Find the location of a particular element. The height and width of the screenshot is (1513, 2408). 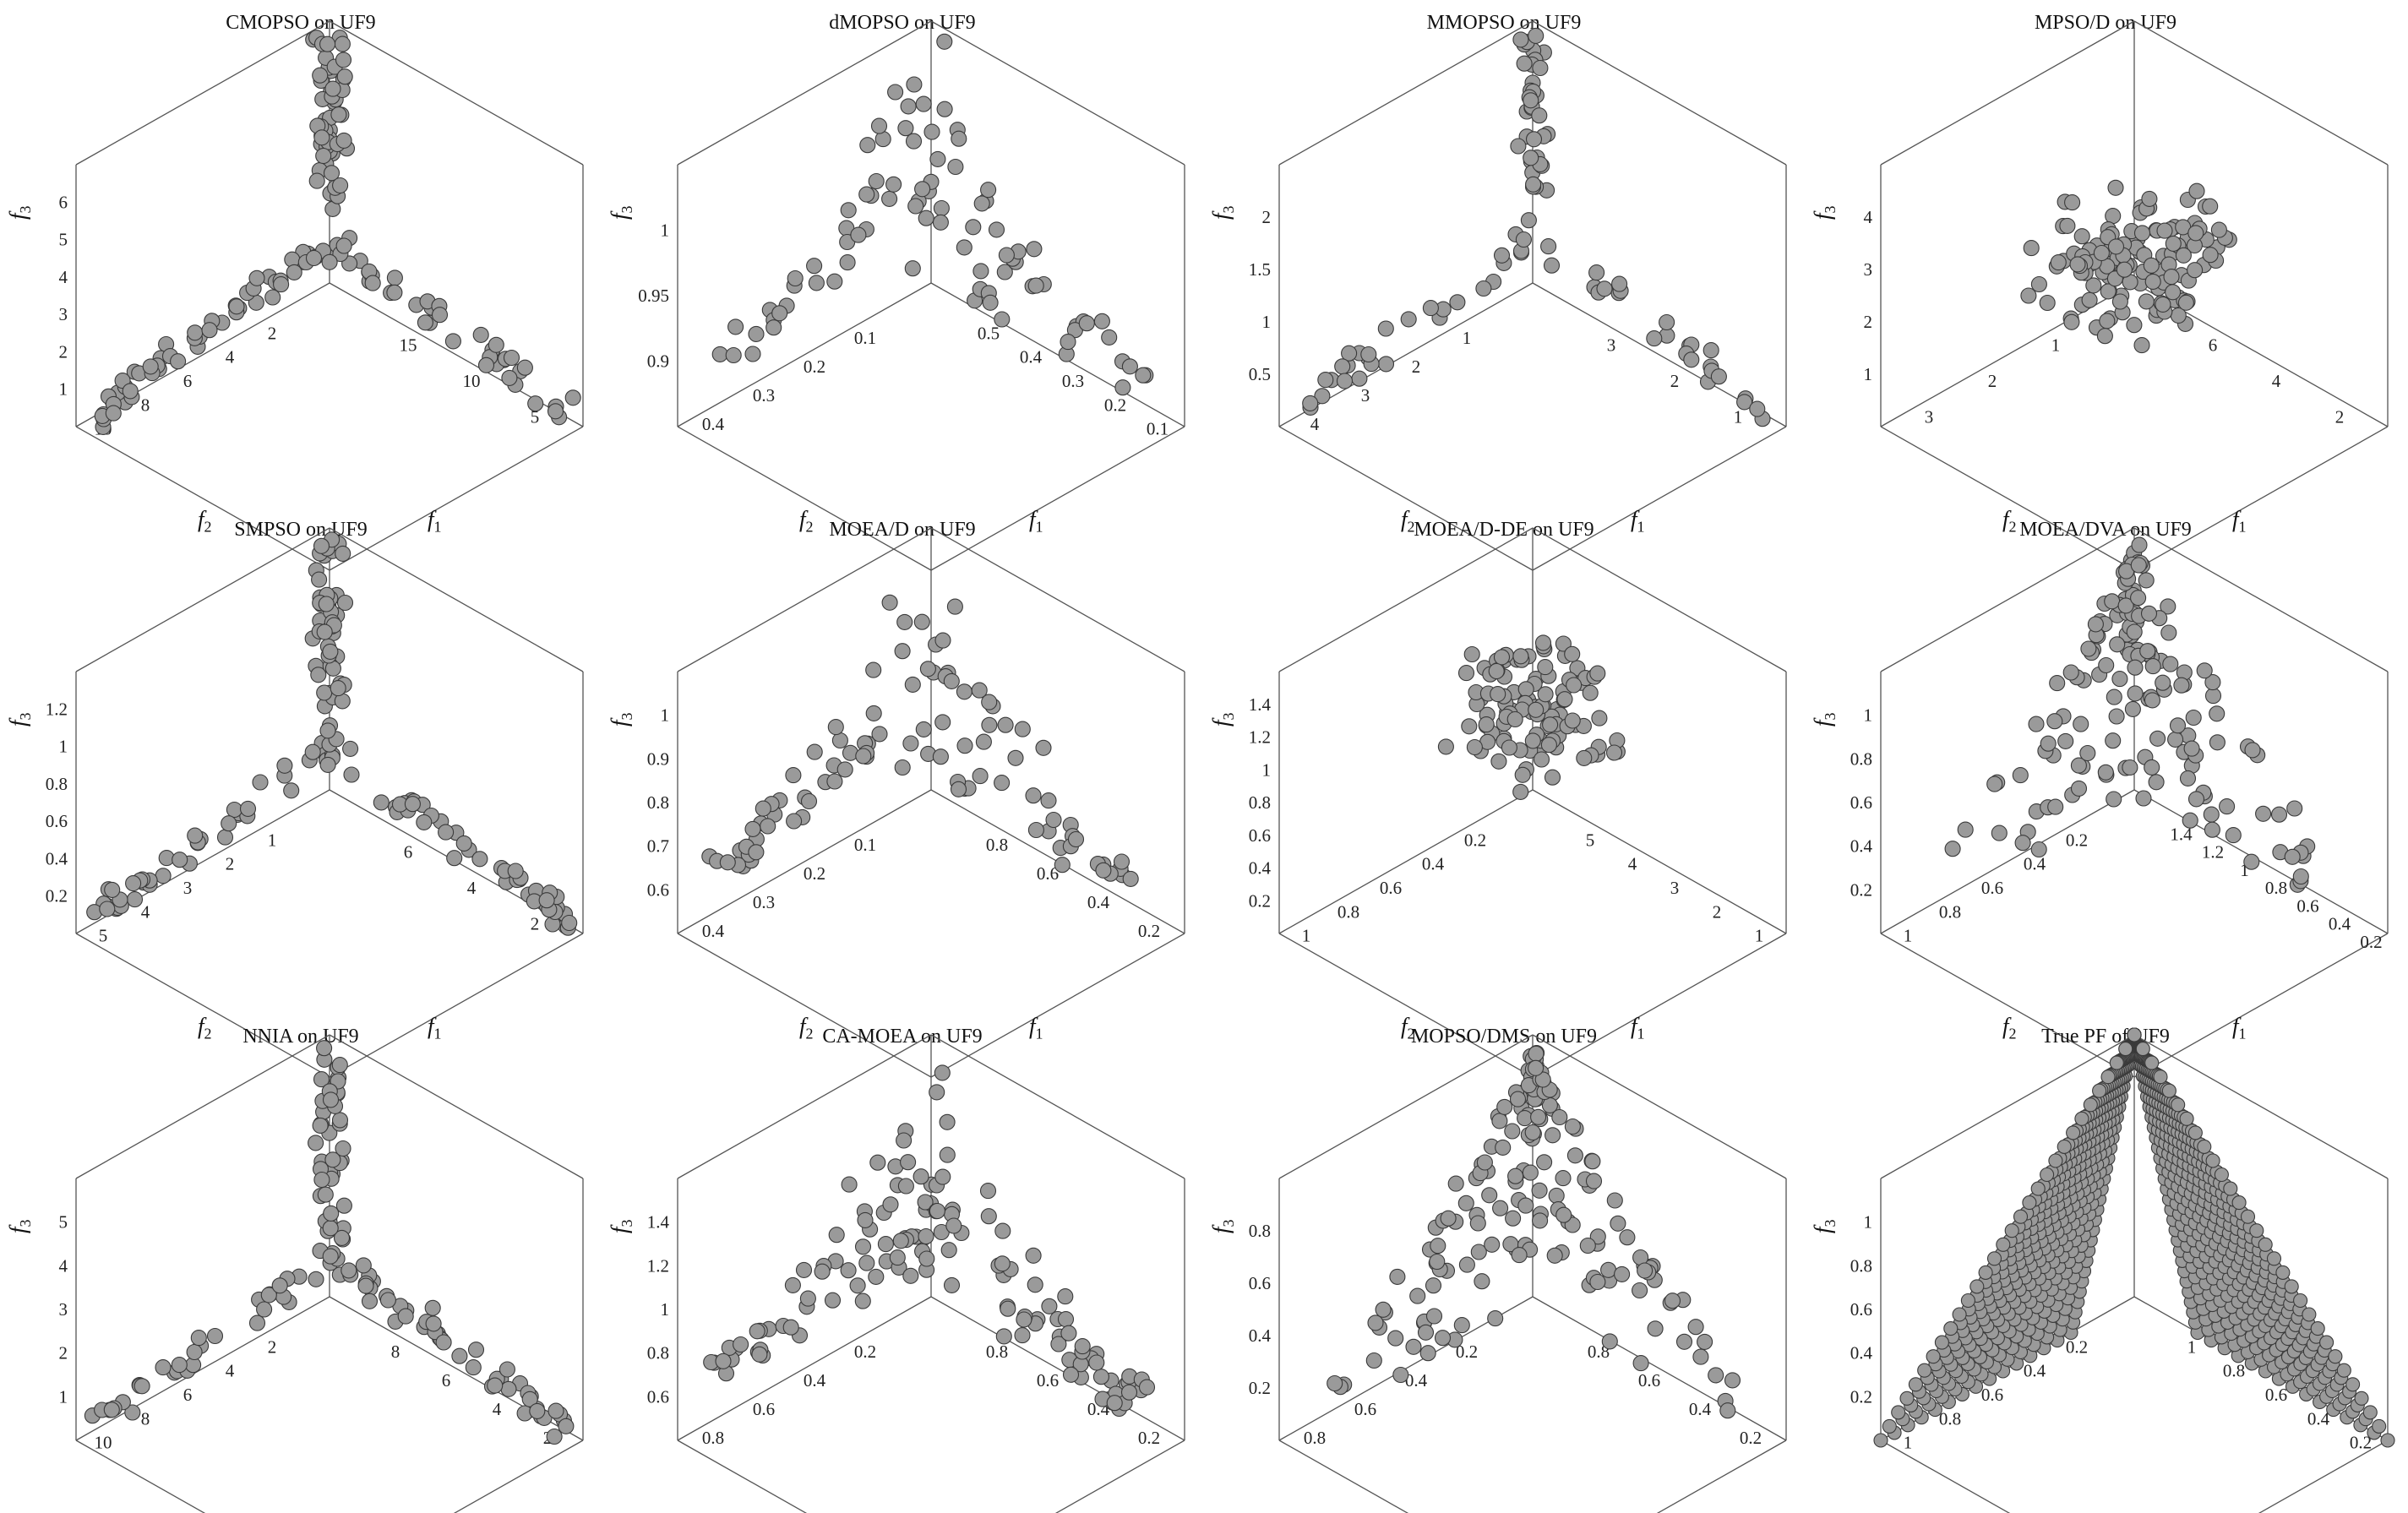

f2-axis-label: f2 is located at coordinates (1408, 1027).